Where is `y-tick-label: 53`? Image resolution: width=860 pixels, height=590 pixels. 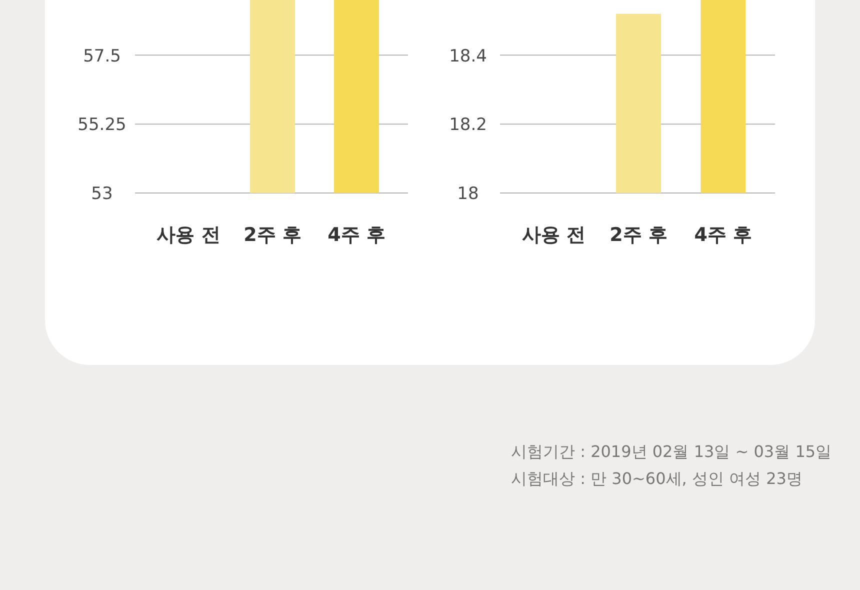
y-tick-label: 53 is located at coordinates (102, 194).